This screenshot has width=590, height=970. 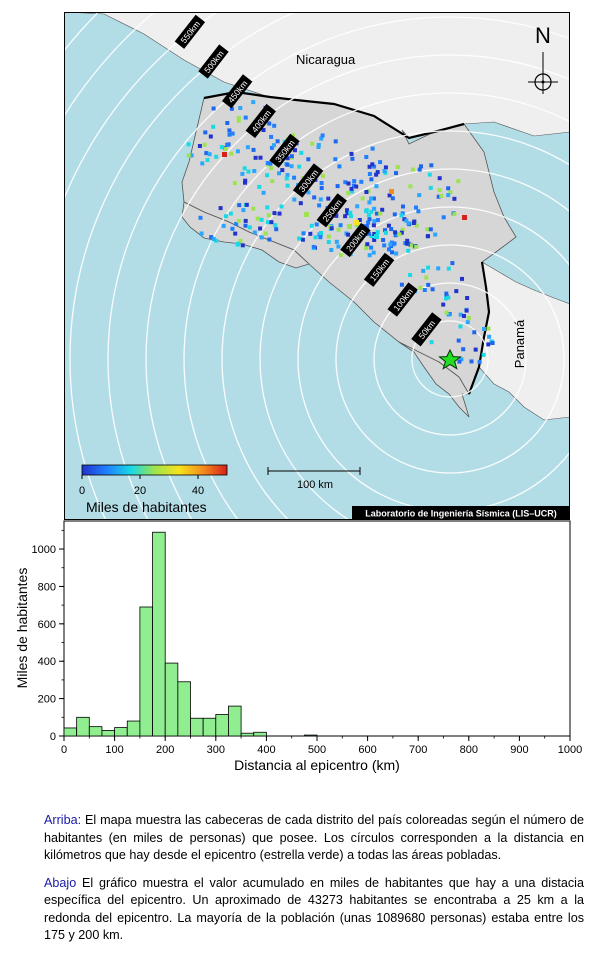 I want to click on y-tick-label: 400, so click(x=47, y=662).